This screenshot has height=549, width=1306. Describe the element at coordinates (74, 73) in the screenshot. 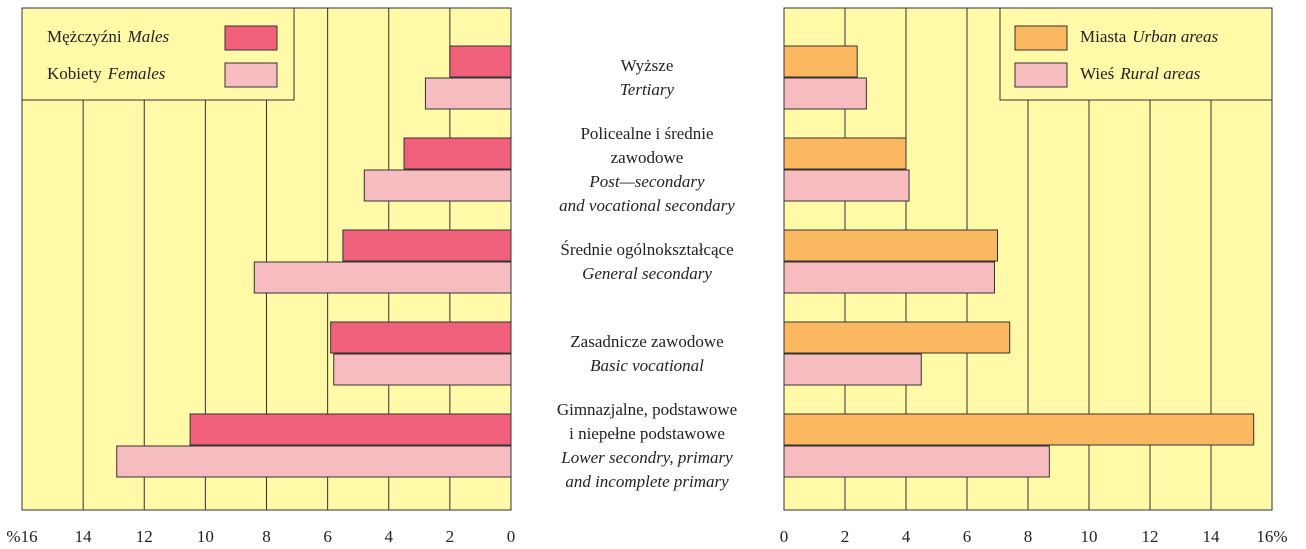

I see `legend-label: Kobiety` at that location.